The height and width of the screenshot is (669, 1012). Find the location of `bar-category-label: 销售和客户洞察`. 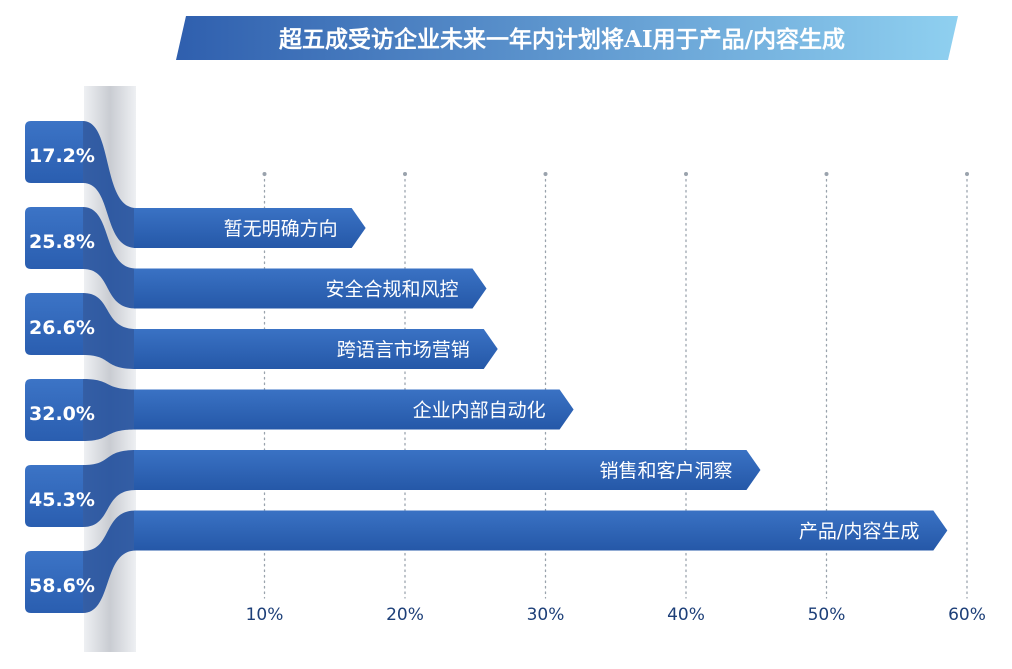

bar-category-label: 销售和客户洞察 is located at coordinates (665, 471).